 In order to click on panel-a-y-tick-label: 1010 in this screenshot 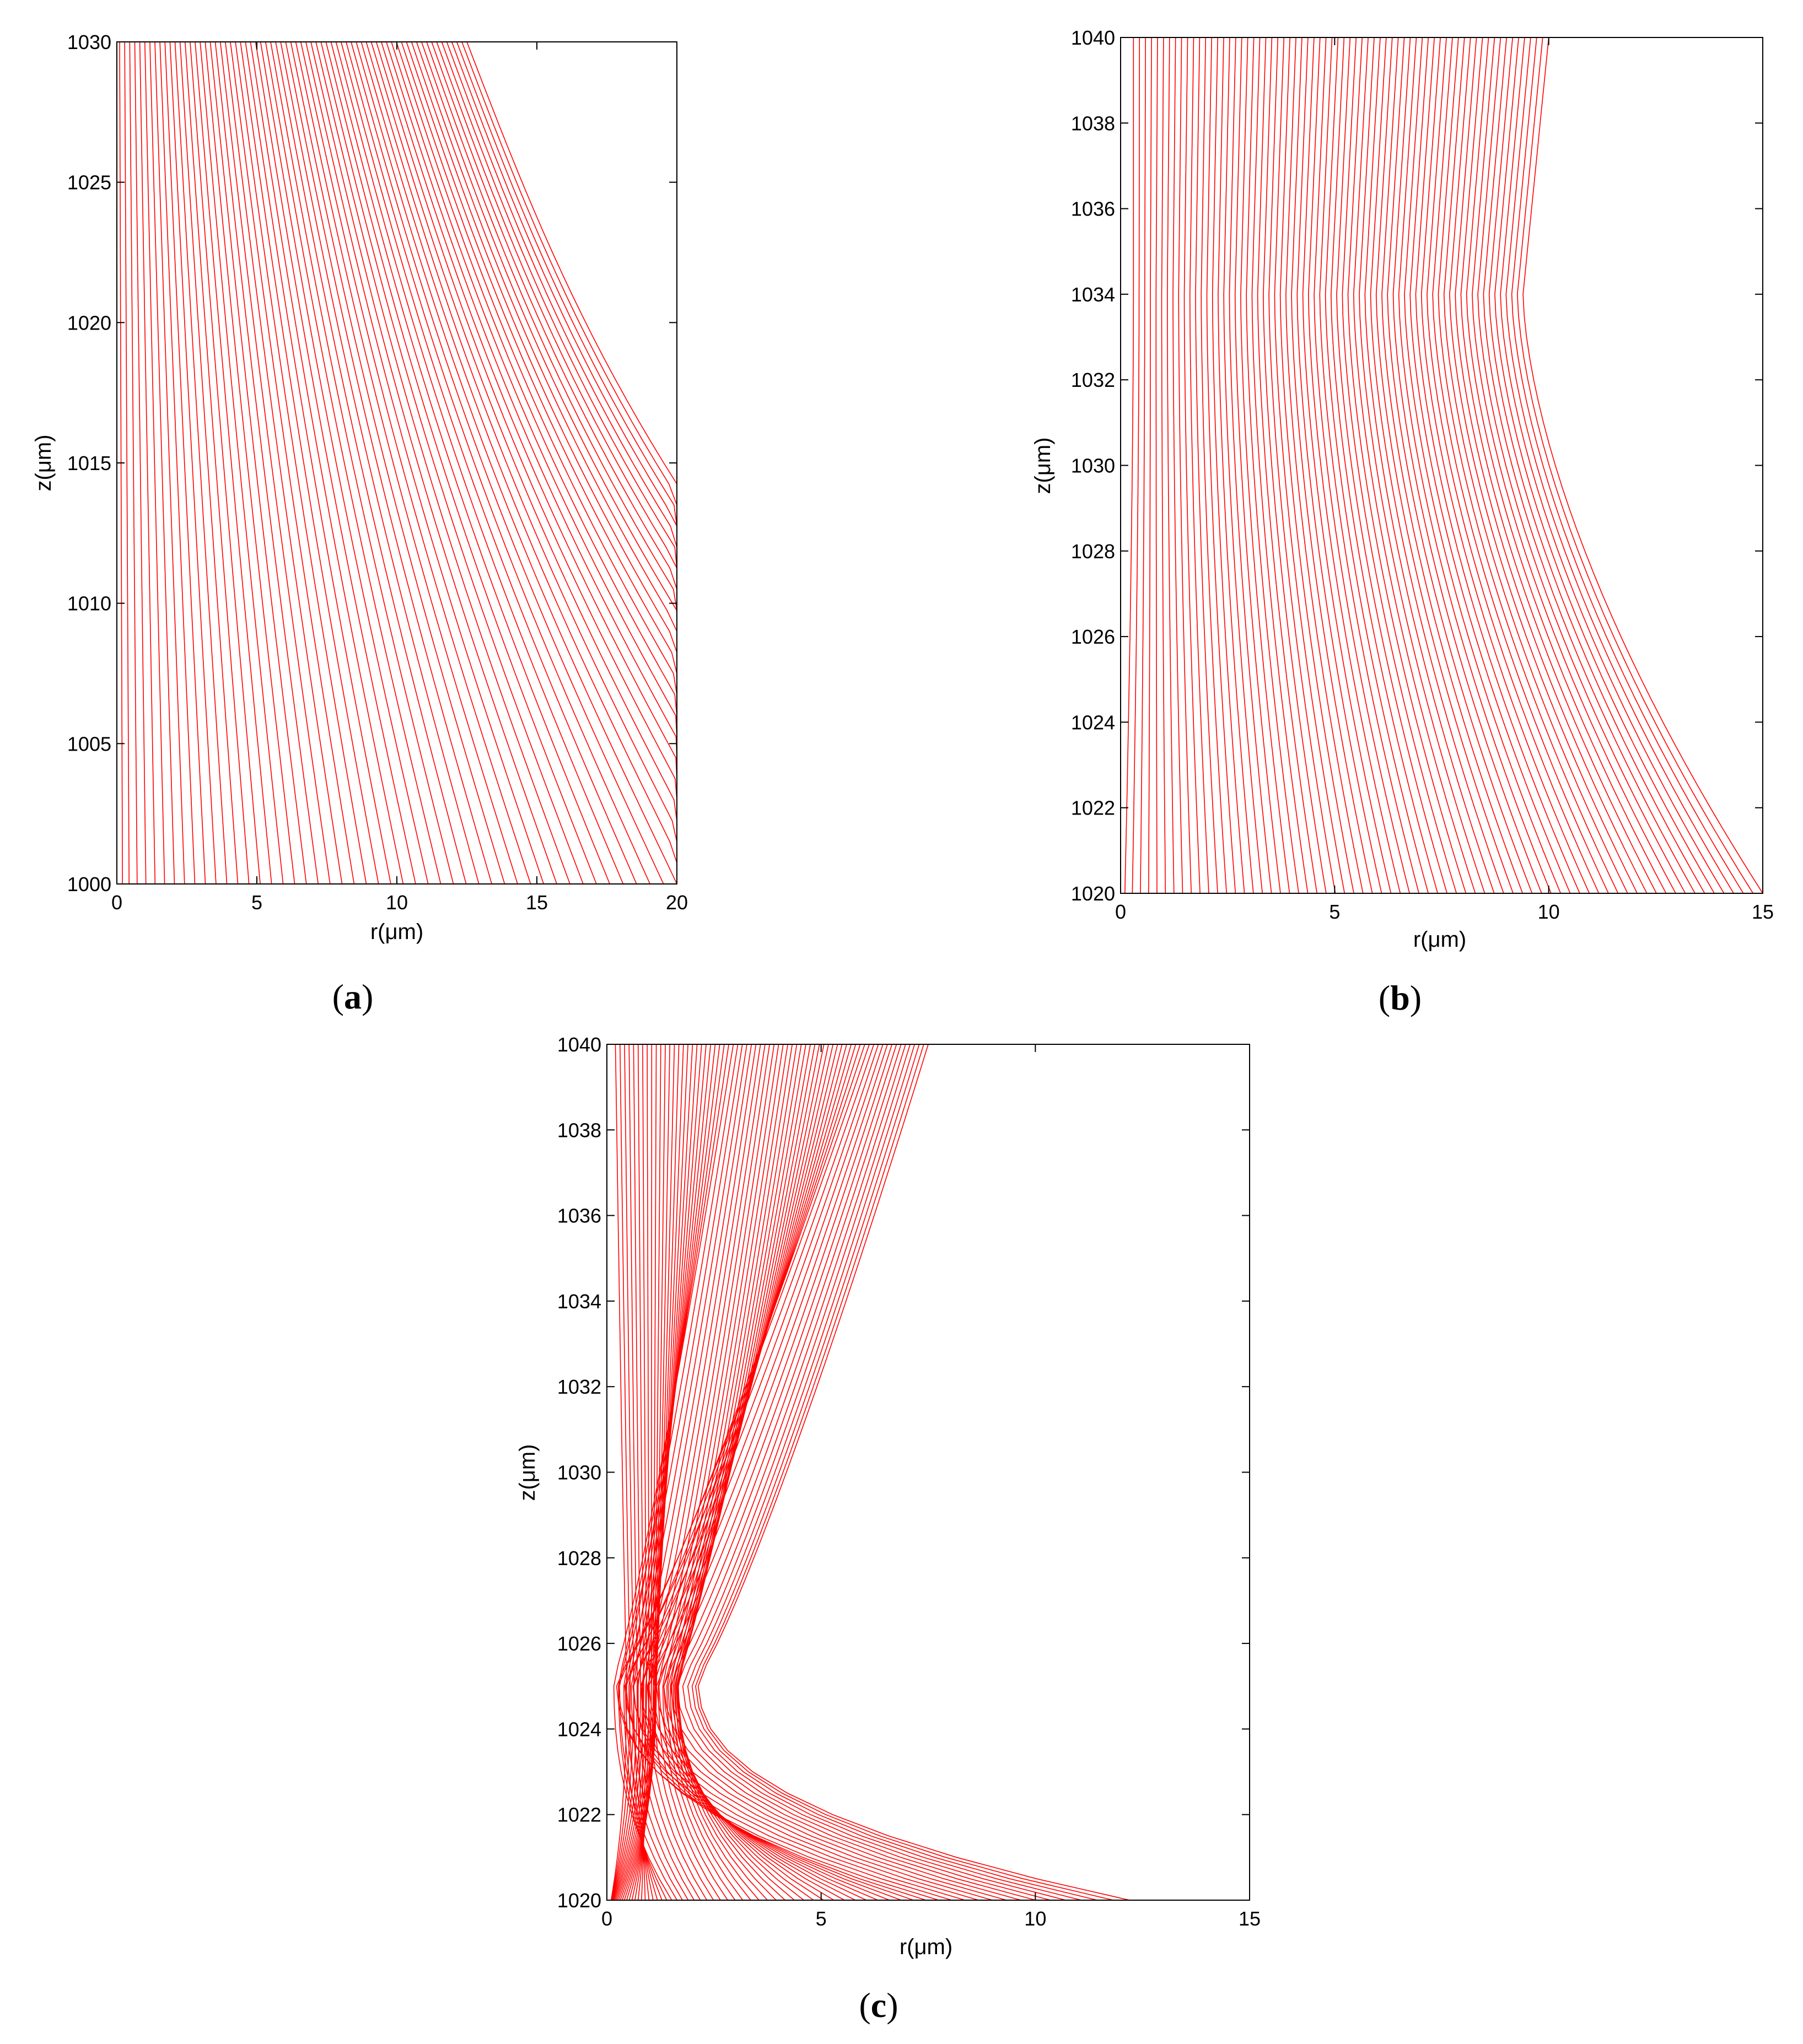, I will do `click(89, 603)`.